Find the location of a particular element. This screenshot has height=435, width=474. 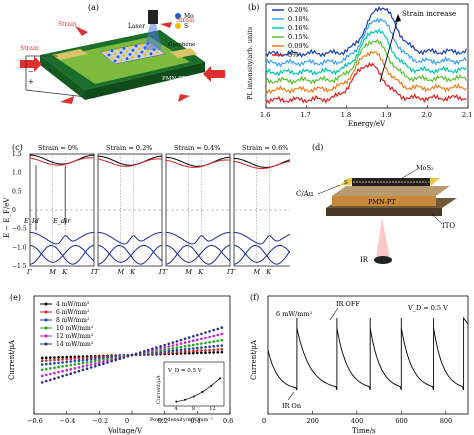

time-xtick-label: 800 is located at coordinates (446, 421).